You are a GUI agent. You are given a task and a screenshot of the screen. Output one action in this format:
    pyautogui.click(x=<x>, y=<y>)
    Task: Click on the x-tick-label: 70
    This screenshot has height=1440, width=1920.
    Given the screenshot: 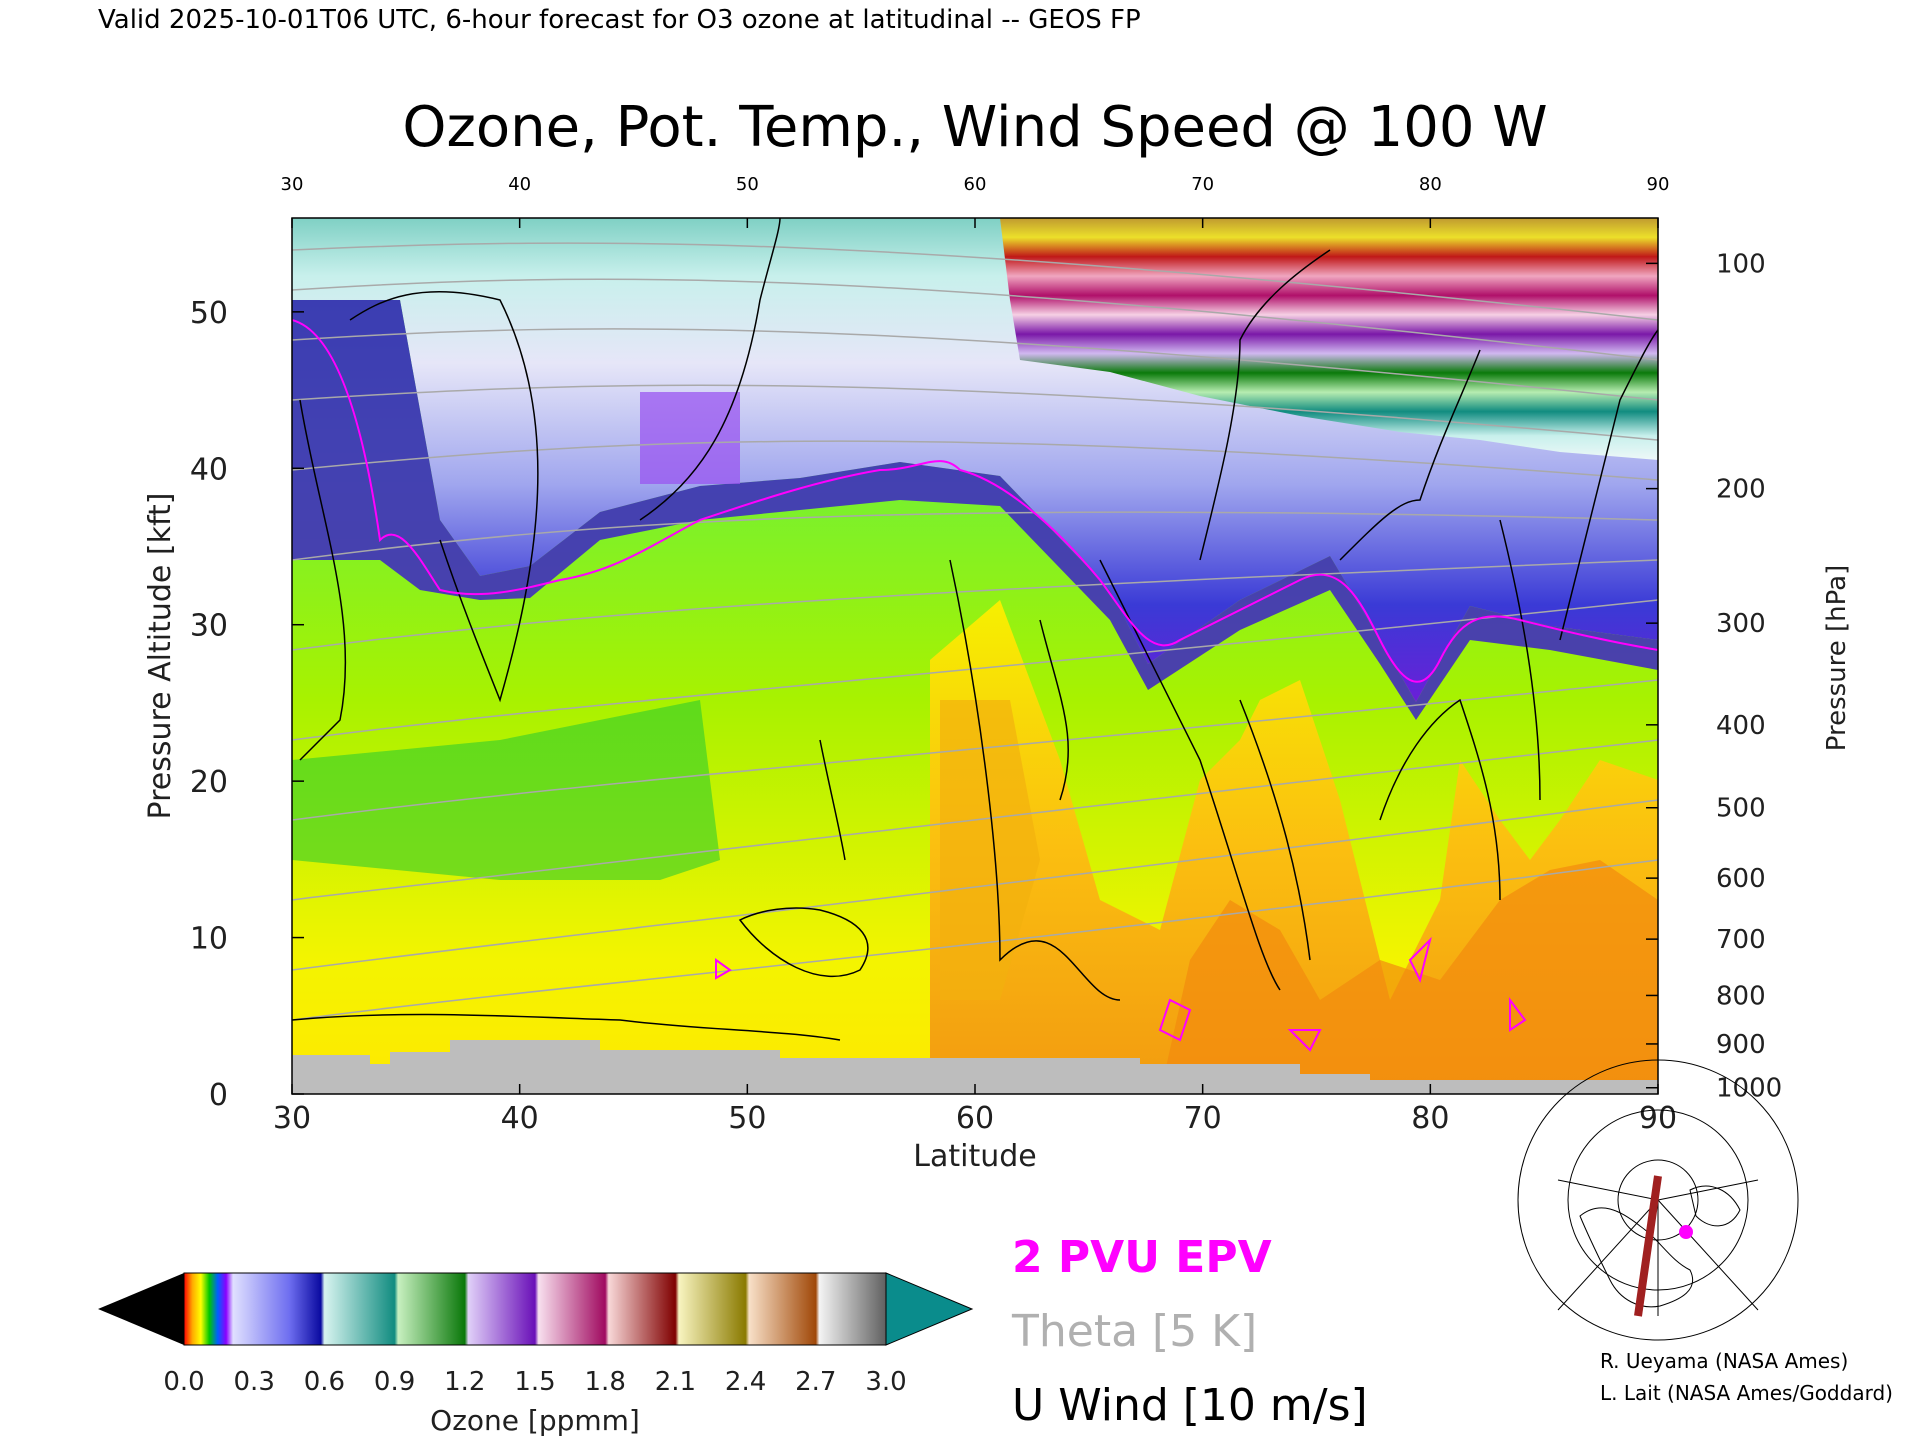 What is the action you would take?
    pyautogui.click(x=1203, y=1118)
    